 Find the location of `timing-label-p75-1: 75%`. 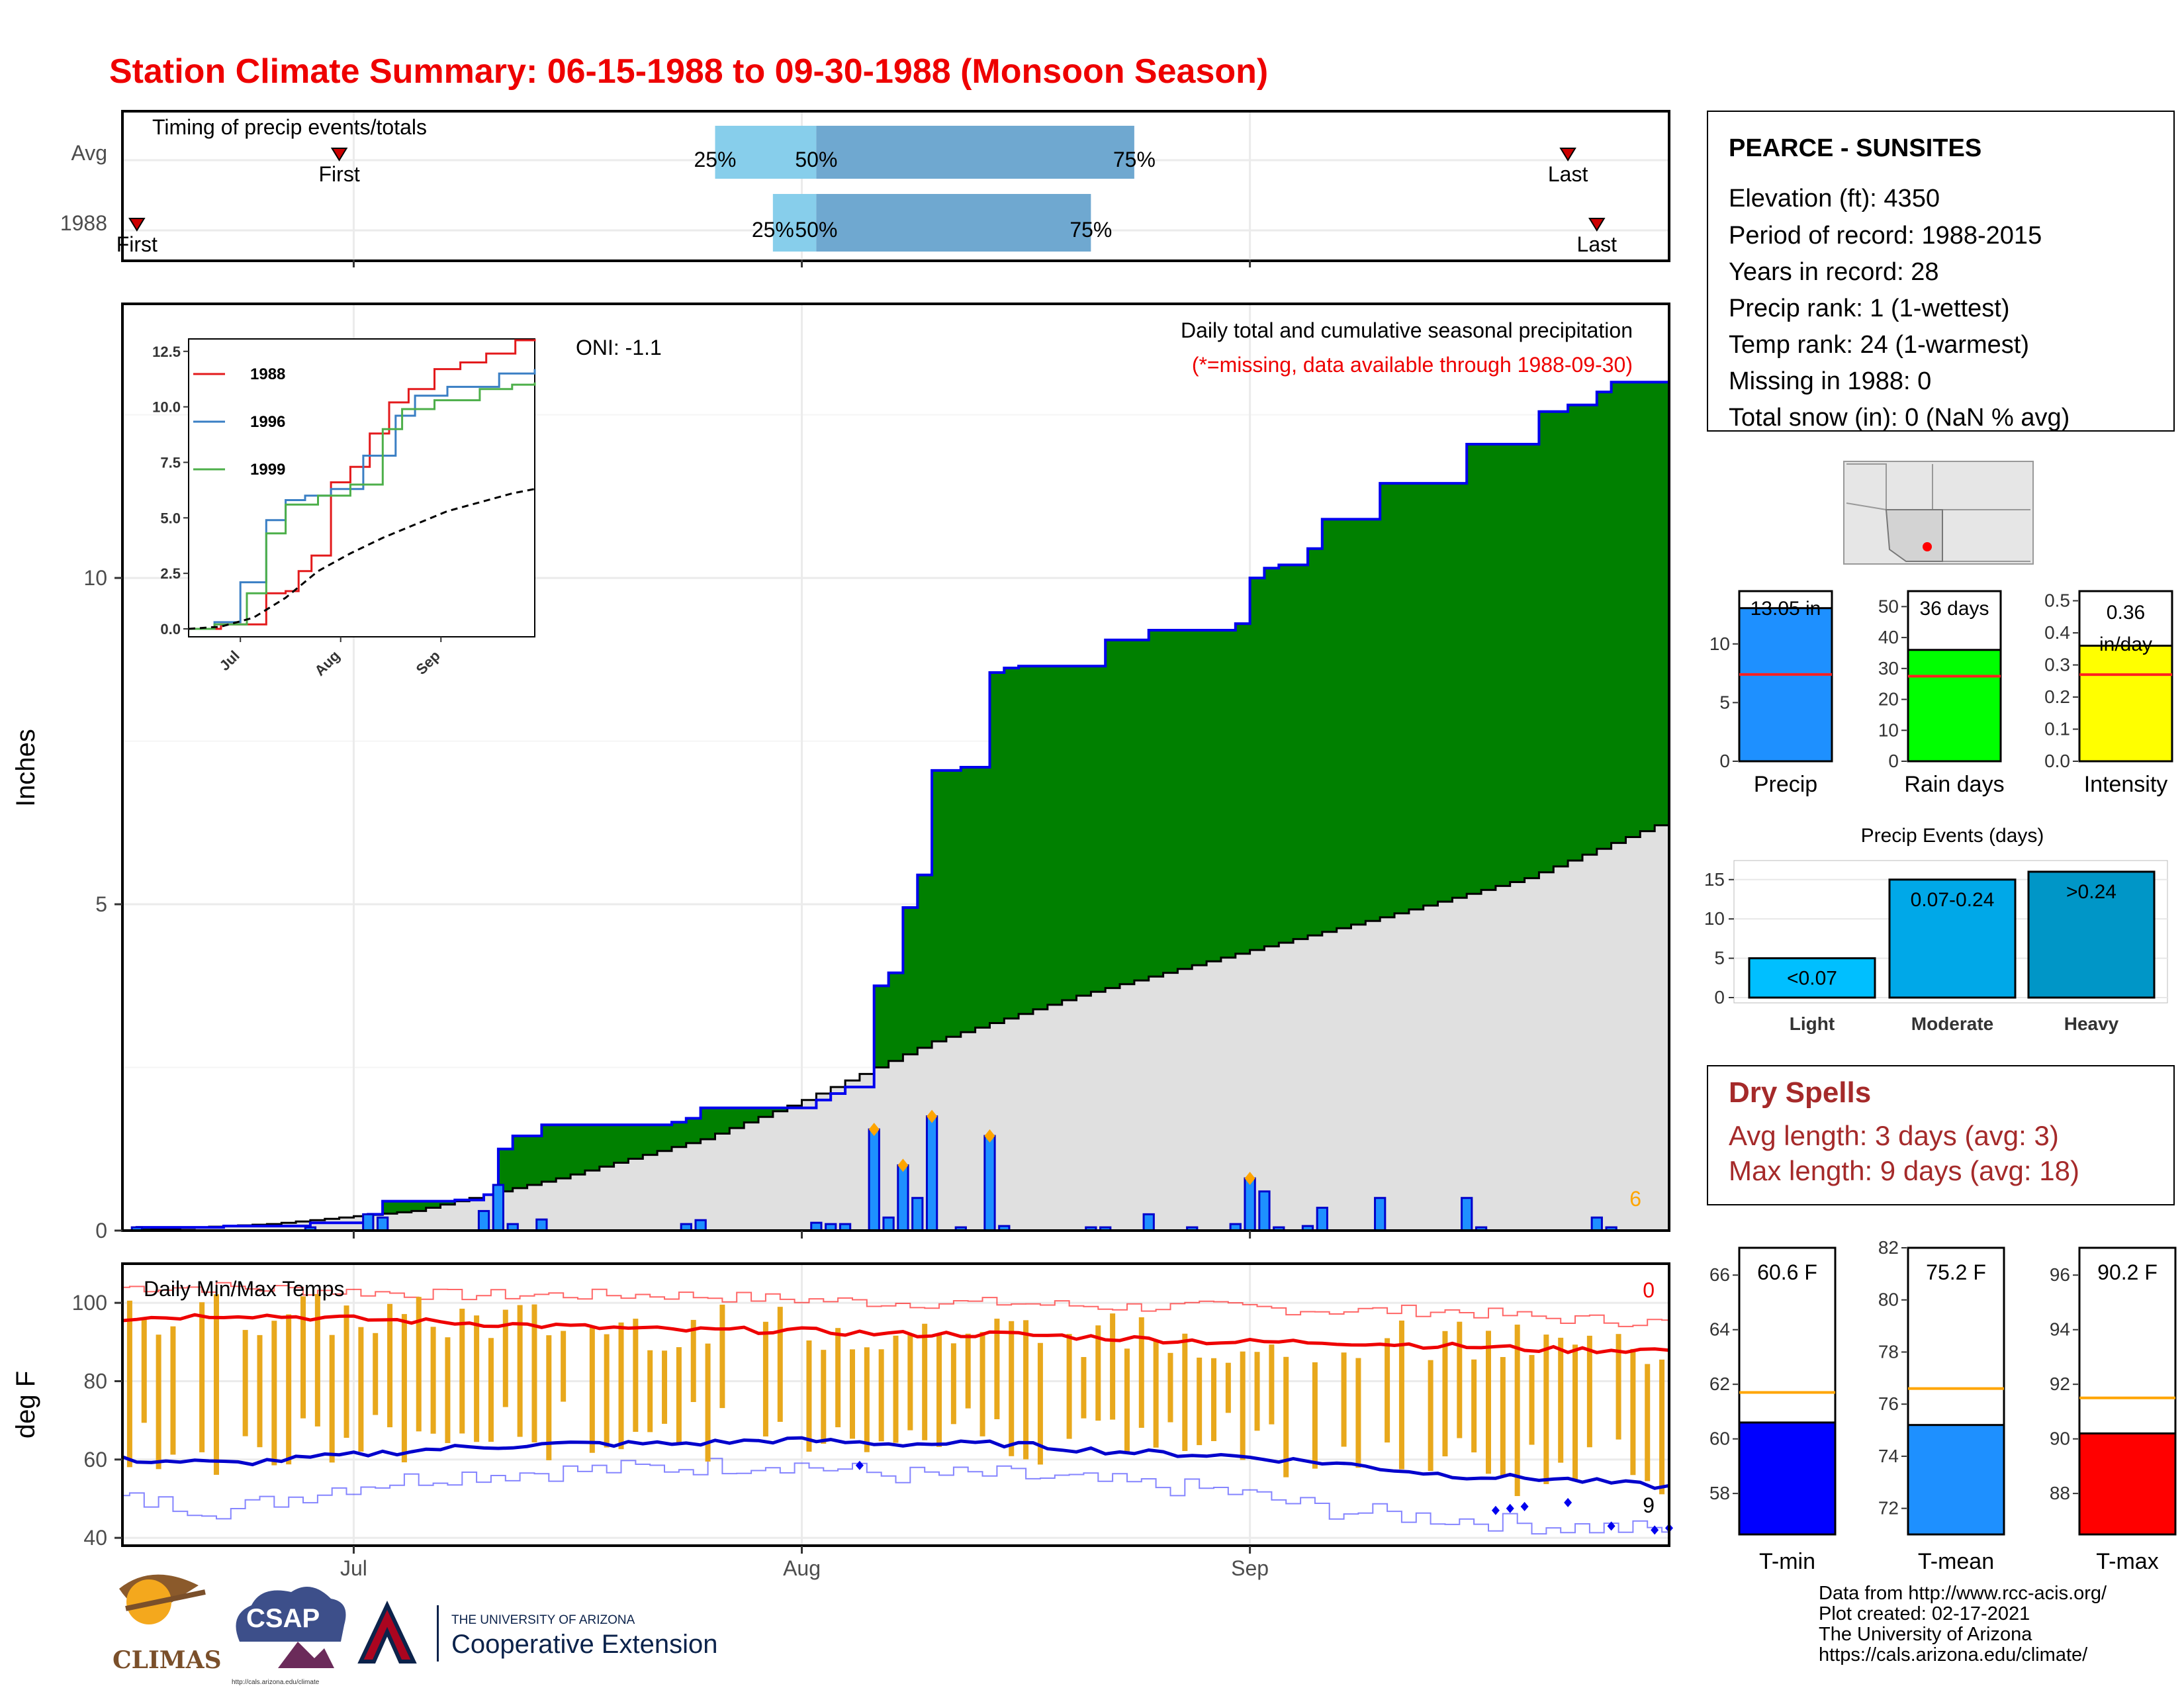

timing-label-p75-1: 75% is located at coordinates (1090, 230).